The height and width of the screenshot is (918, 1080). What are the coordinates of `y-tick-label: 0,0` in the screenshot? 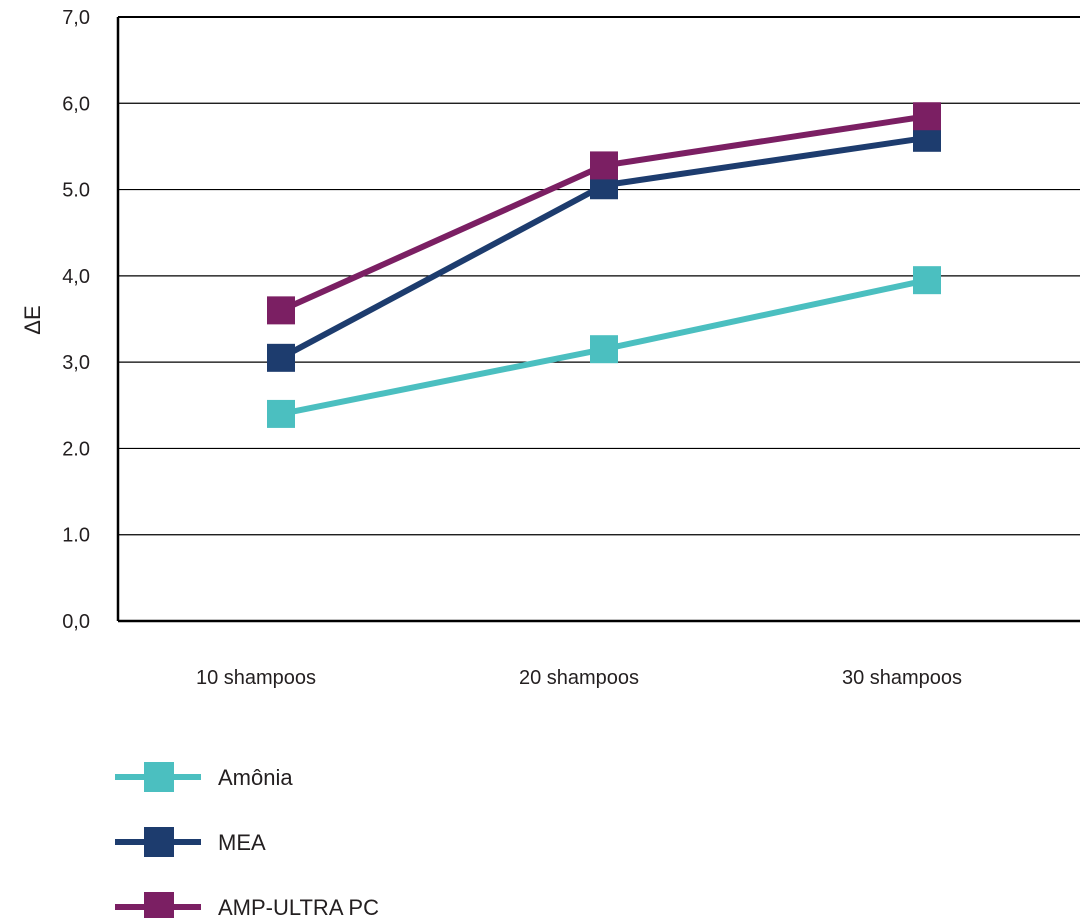 It's located at (76, 622).